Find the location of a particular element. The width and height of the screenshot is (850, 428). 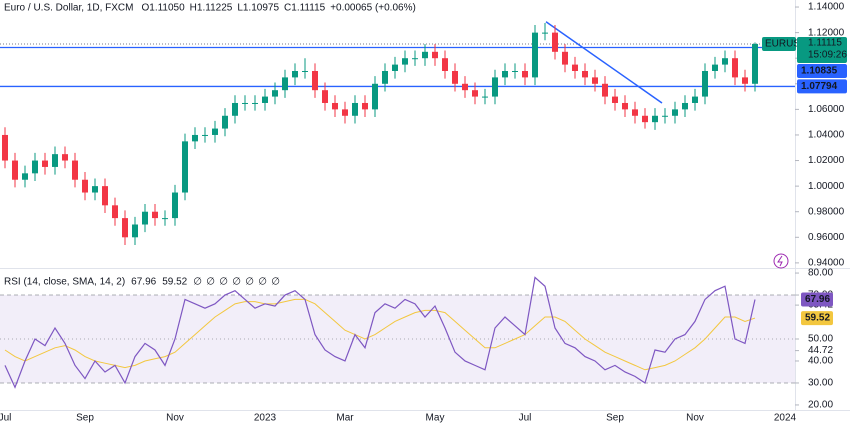

ohlc-value: 1.11225 is located at coordinates (215, 8).